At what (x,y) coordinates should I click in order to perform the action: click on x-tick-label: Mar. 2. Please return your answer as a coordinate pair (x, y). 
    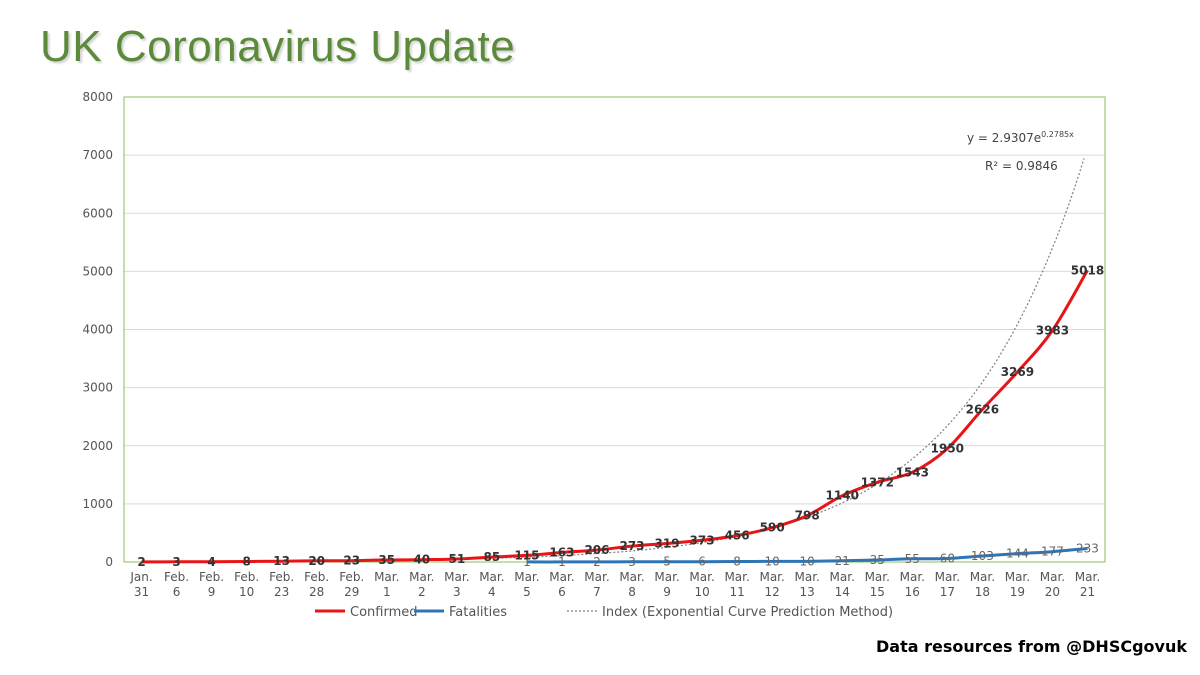
    Looking at the image, I should click on (421, 584).